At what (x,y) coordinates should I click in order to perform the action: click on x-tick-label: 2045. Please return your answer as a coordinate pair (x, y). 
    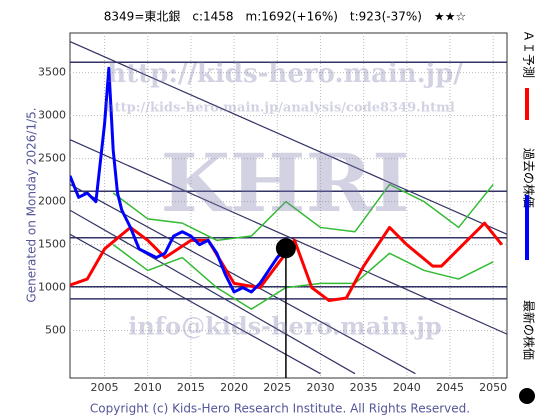
    Looking at the image, I should click on (450, 387).